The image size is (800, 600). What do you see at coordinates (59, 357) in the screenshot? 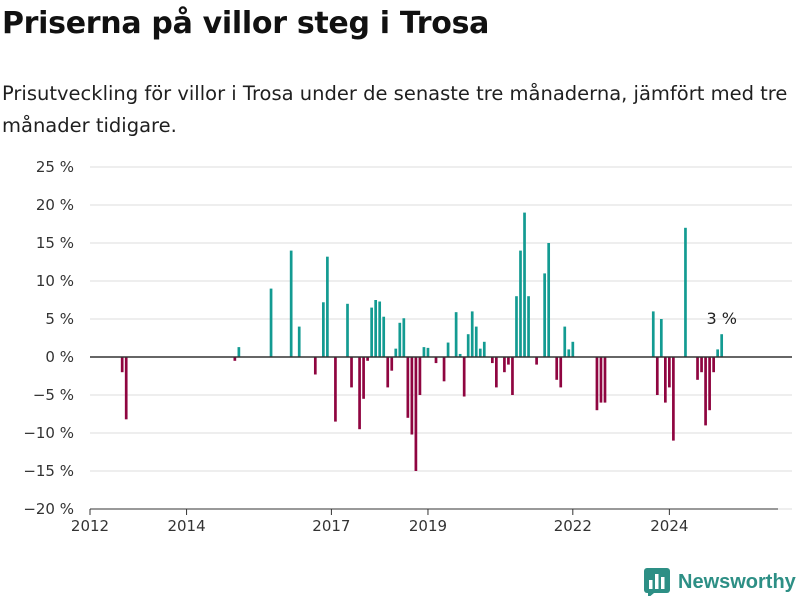
I see `y-tick-label: 0 %` at bounding box center [59, 357].